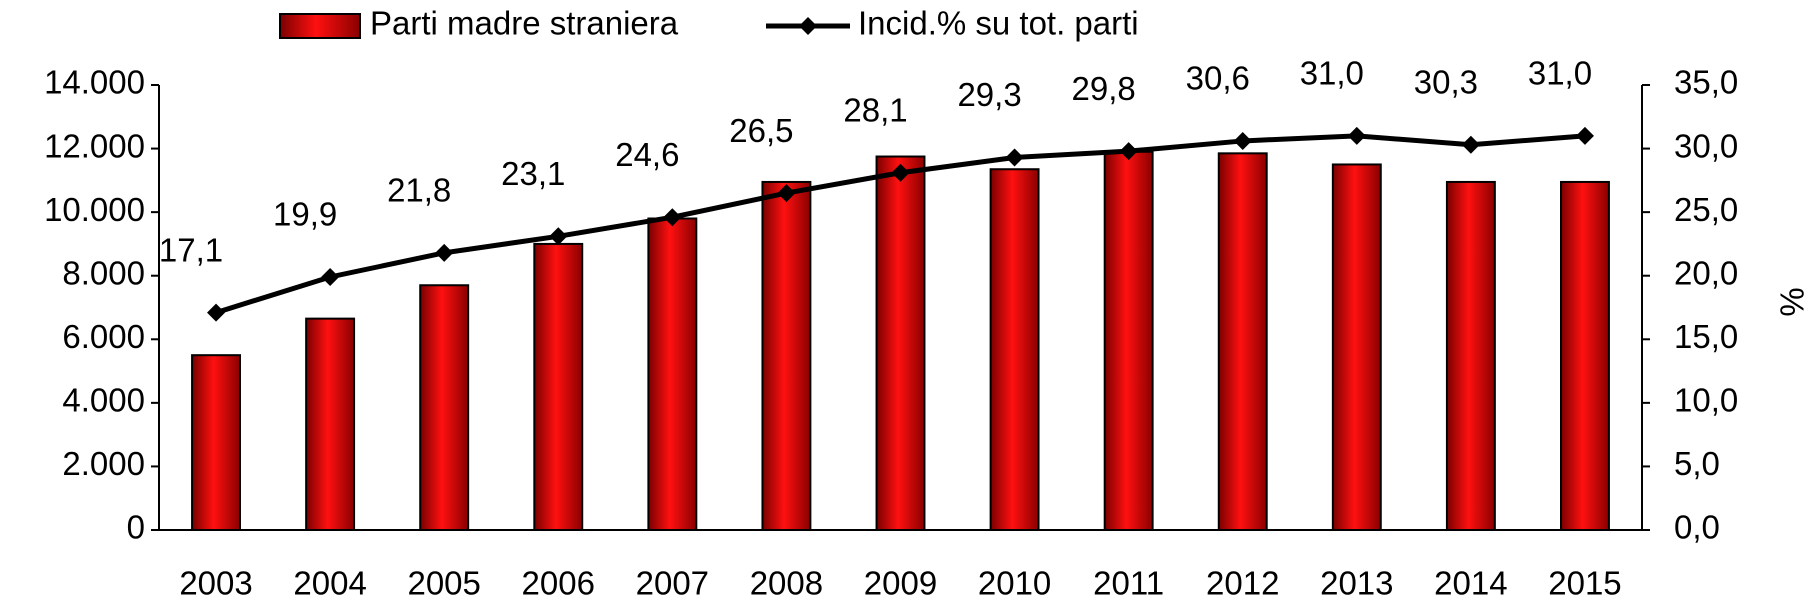  I want to click on data-label: 30,3, so click(1446, 81).